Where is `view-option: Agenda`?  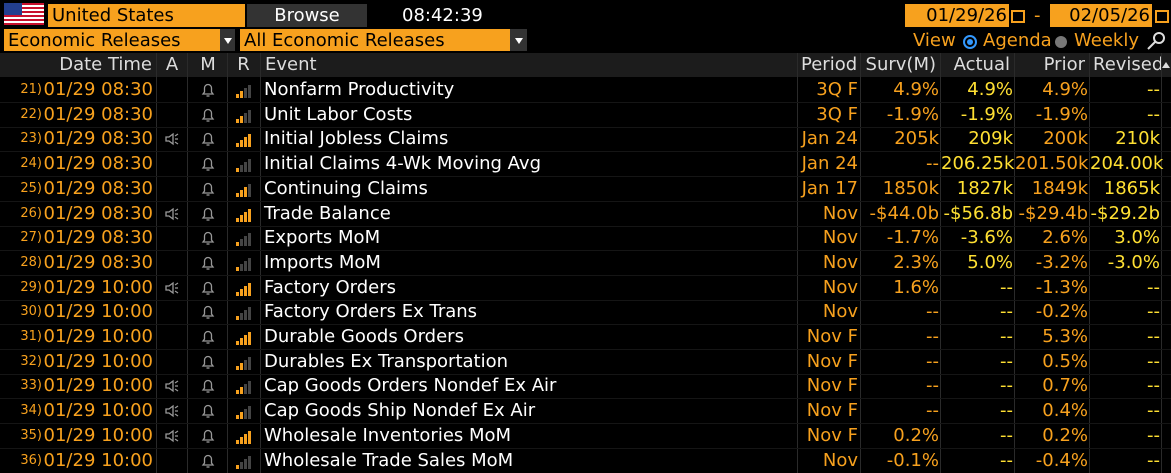
view-option: Agenda is located at coordinates (1017, 40).